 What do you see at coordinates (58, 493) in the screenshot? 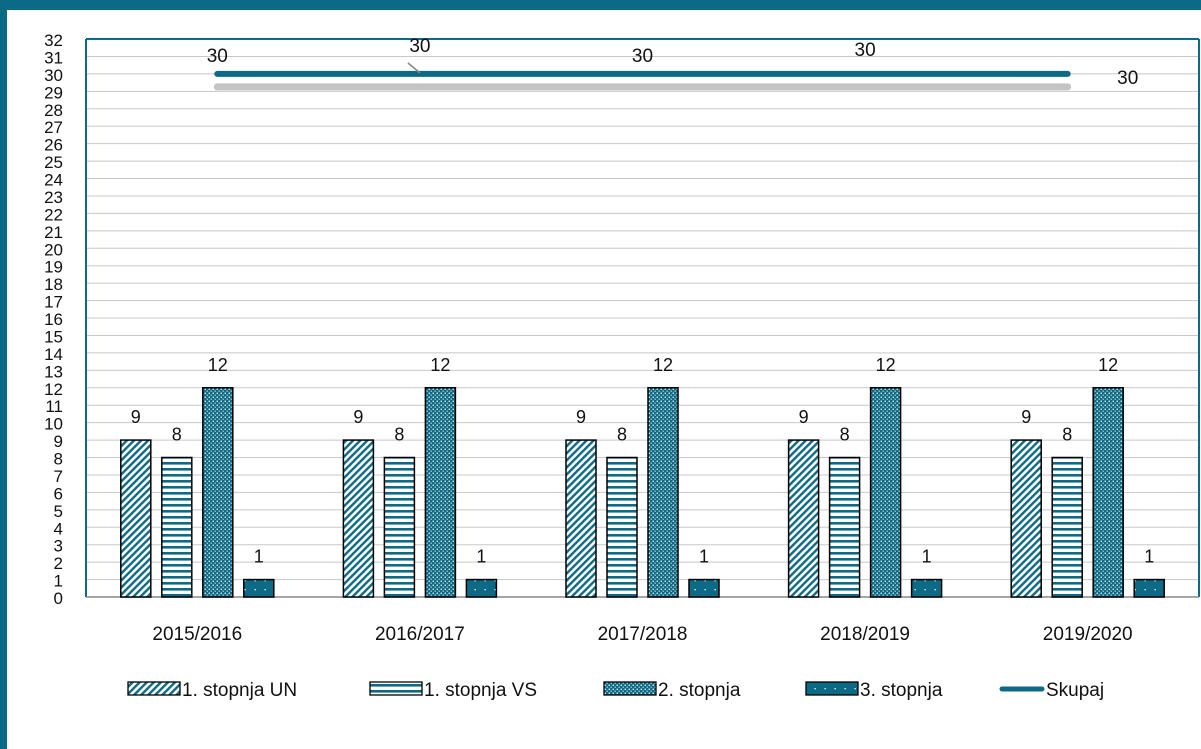
I see `y-tick-label: 6` at bounding box center [58, 493].